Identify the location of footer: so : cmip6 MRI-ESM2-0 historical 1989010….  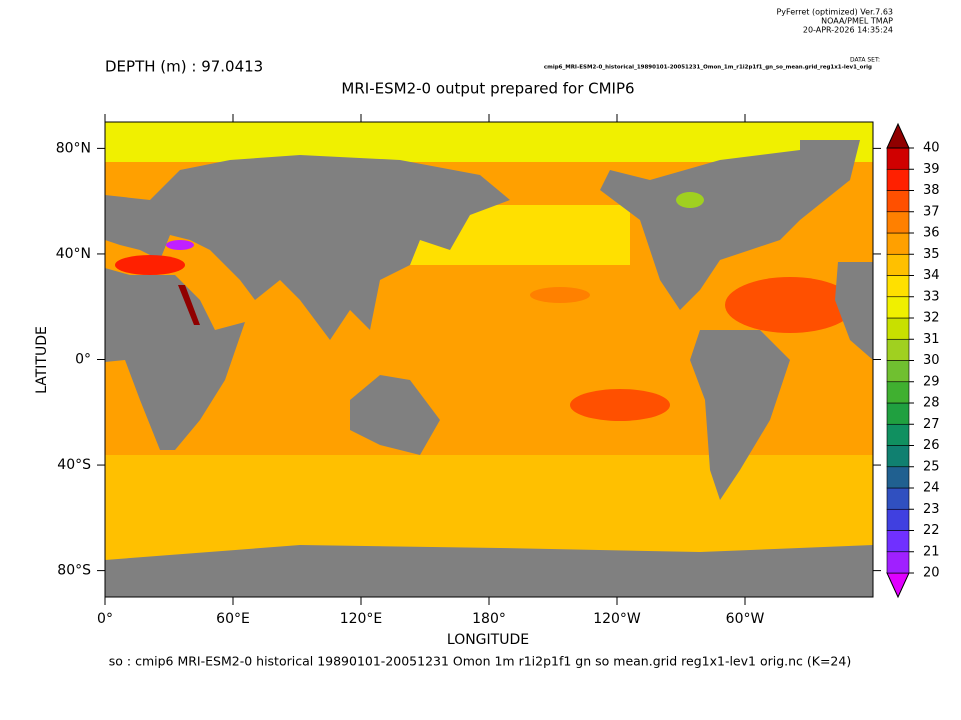
(480, 661).